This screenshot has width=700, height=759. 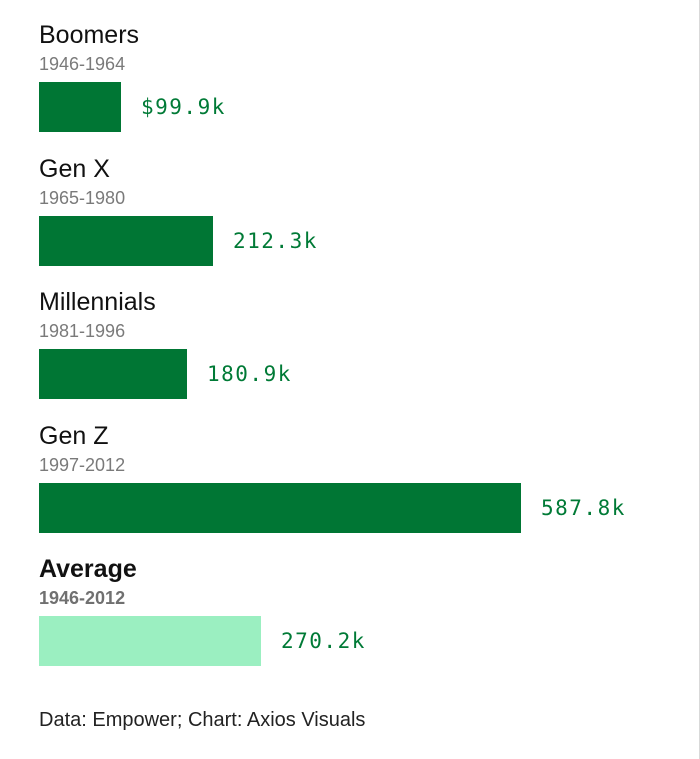 What do you see at coordinates (275, 240) in the screenshot?
I see `value-label: 212.3k` at bounding box center [275, 240].